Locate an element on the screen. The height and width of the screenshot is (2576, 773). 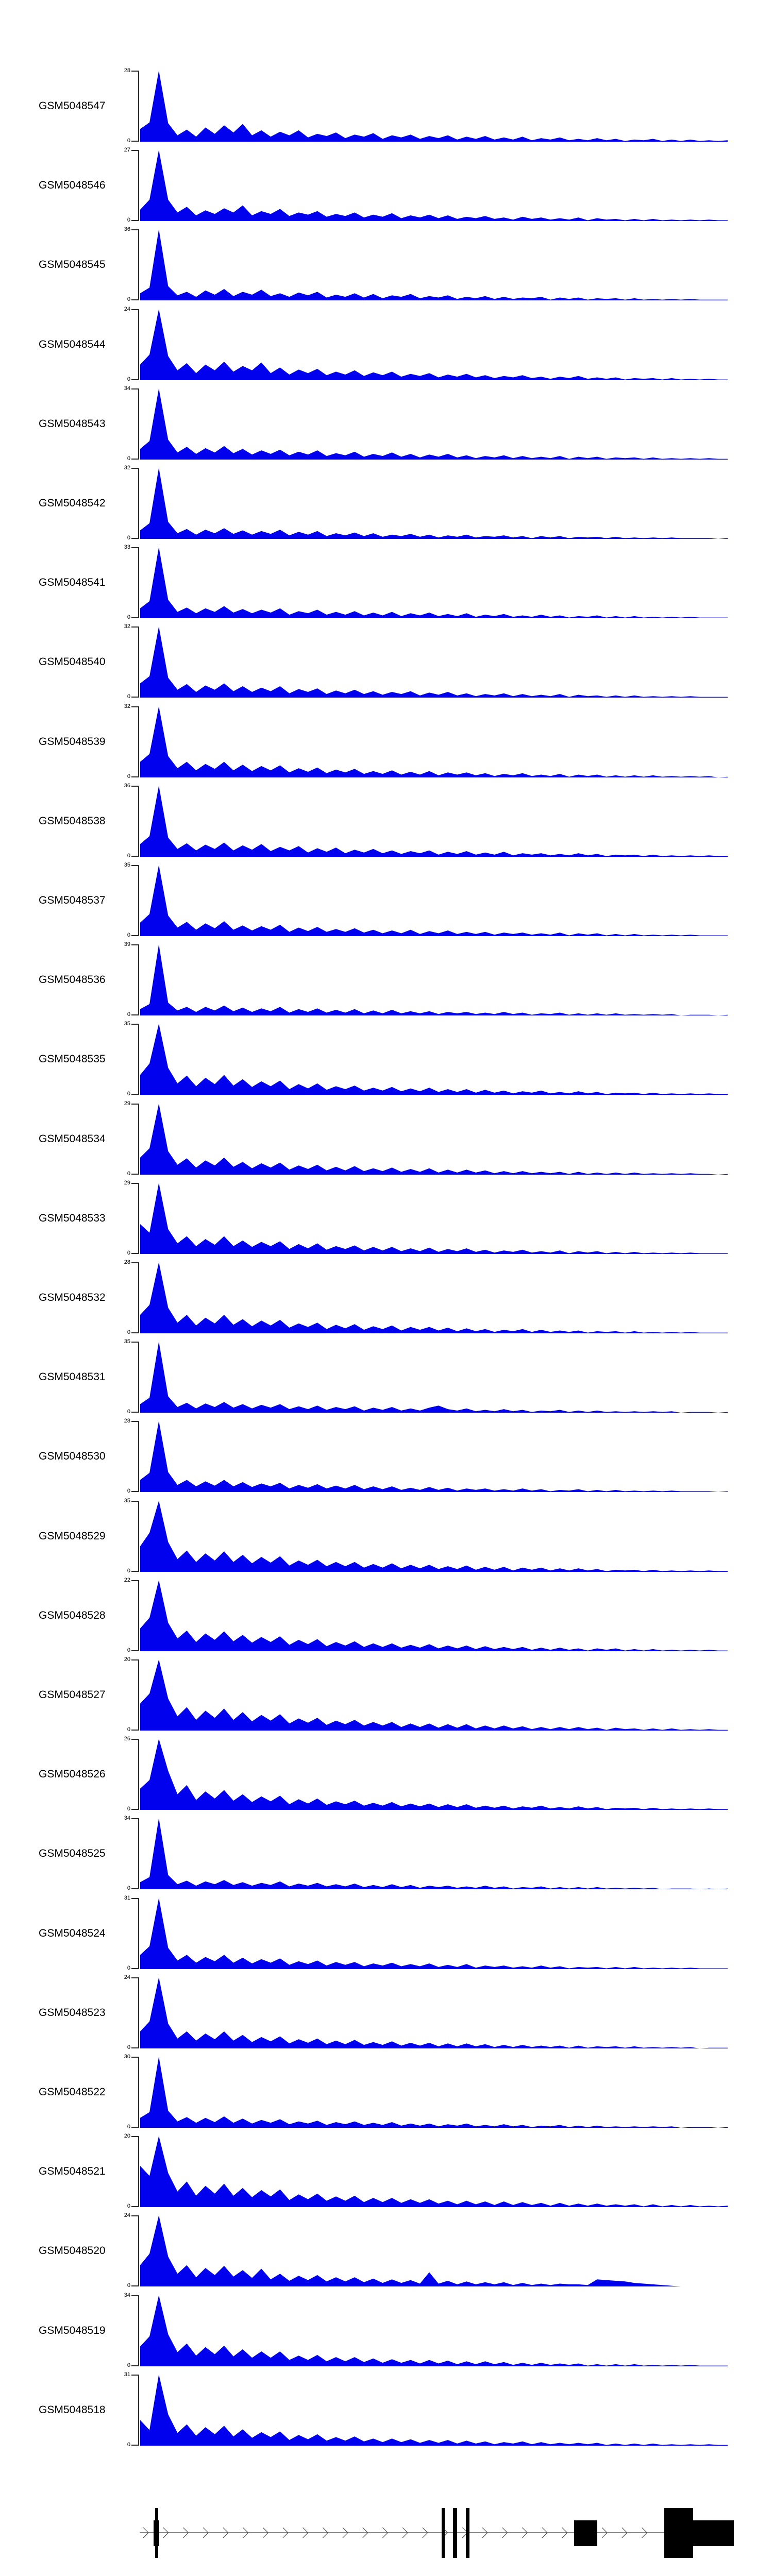
y-max-label: 34 is located at coordinates (127, 2295).